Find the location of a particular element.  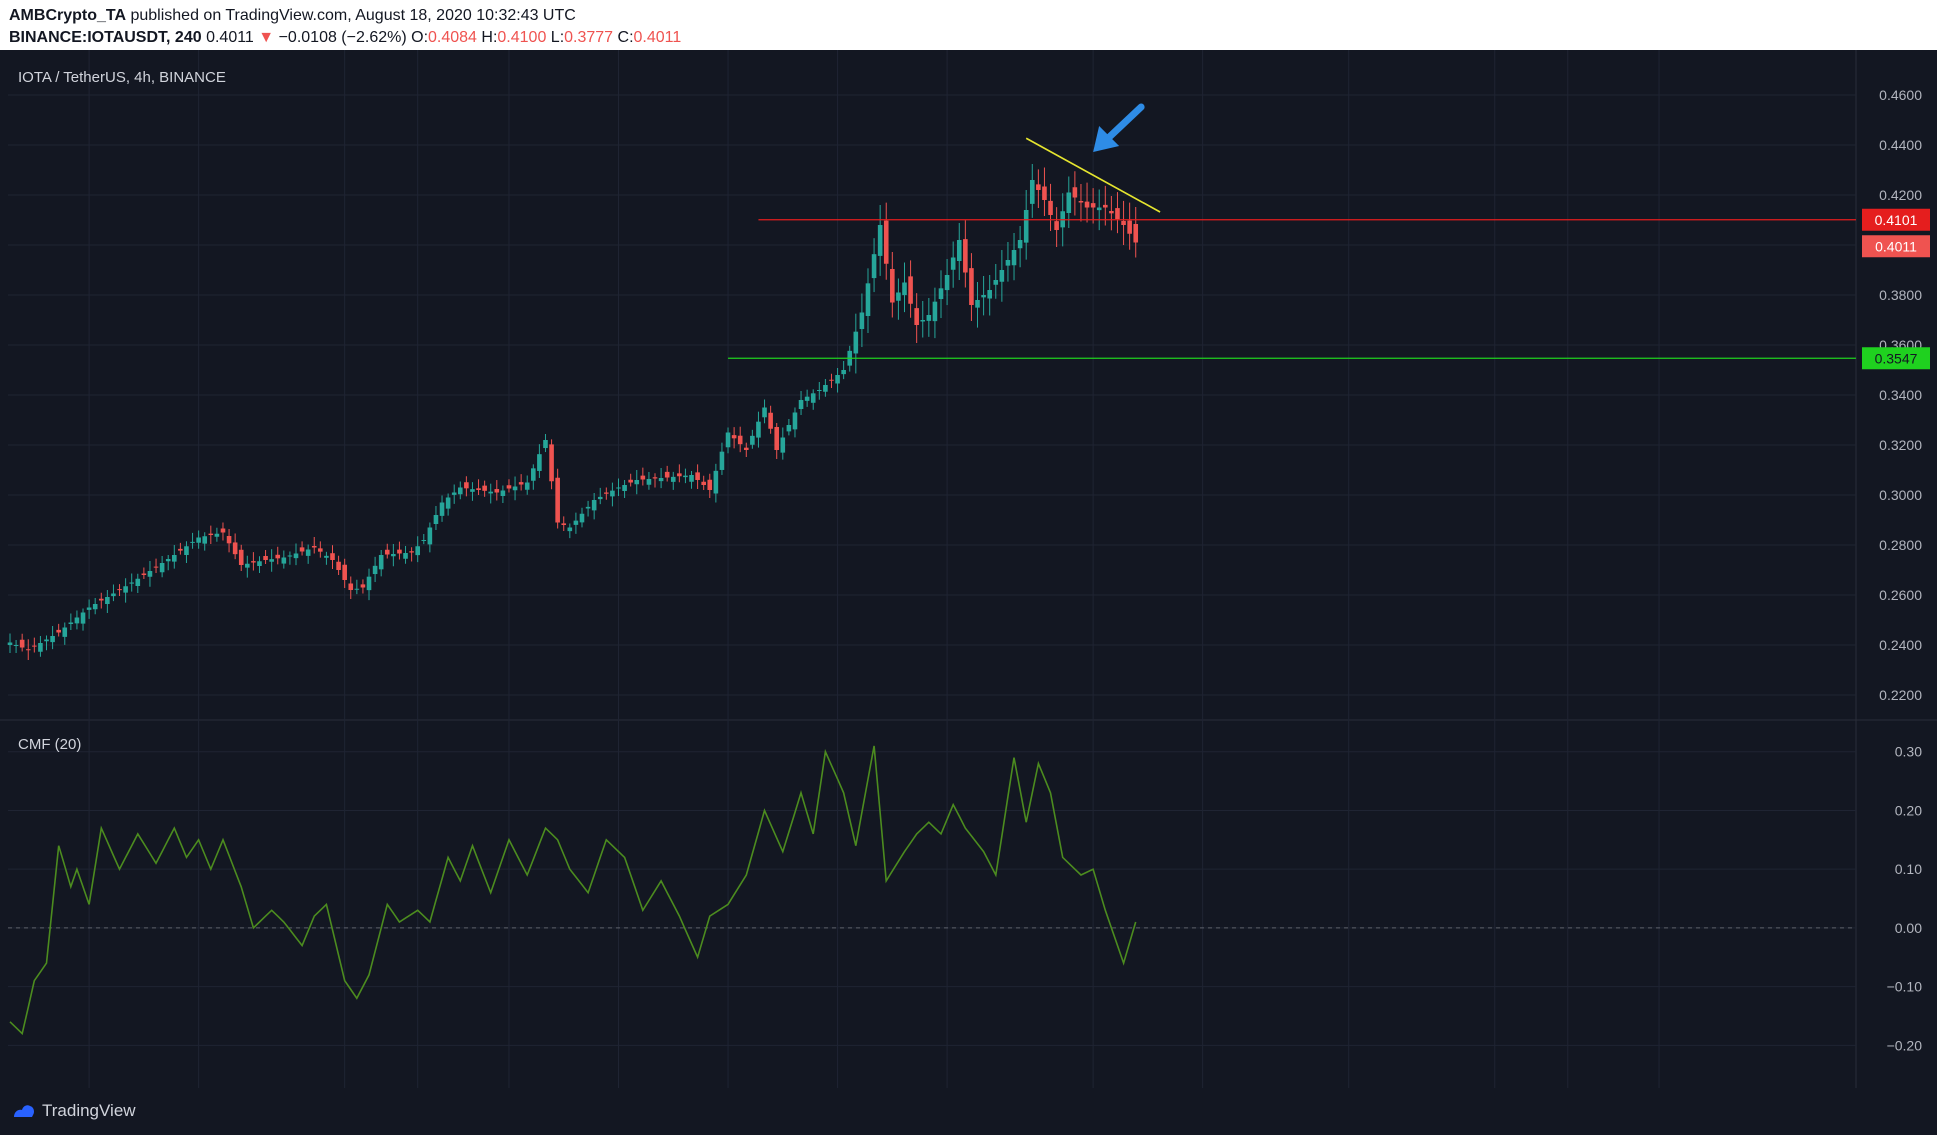

cmf-tick-label: 0.20 is located at coordinates (1908, 810).